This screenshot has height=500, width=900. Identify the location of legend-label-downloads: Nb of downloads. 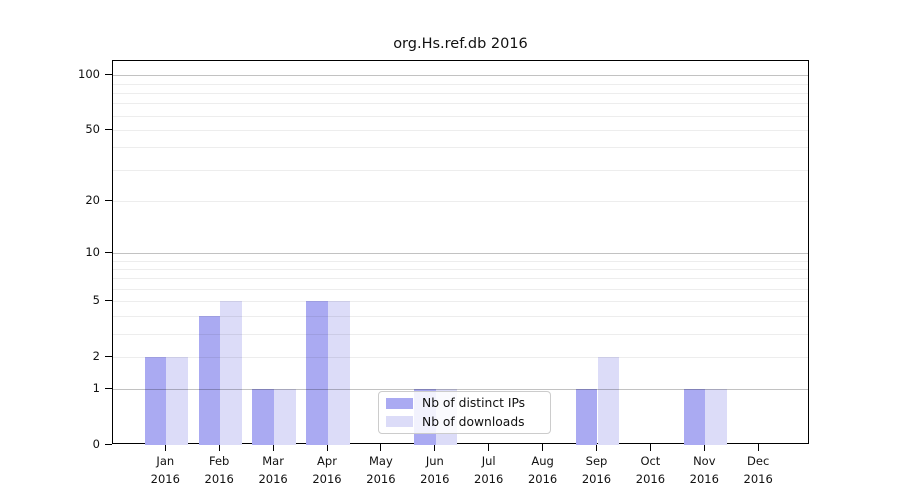
(473, 421).